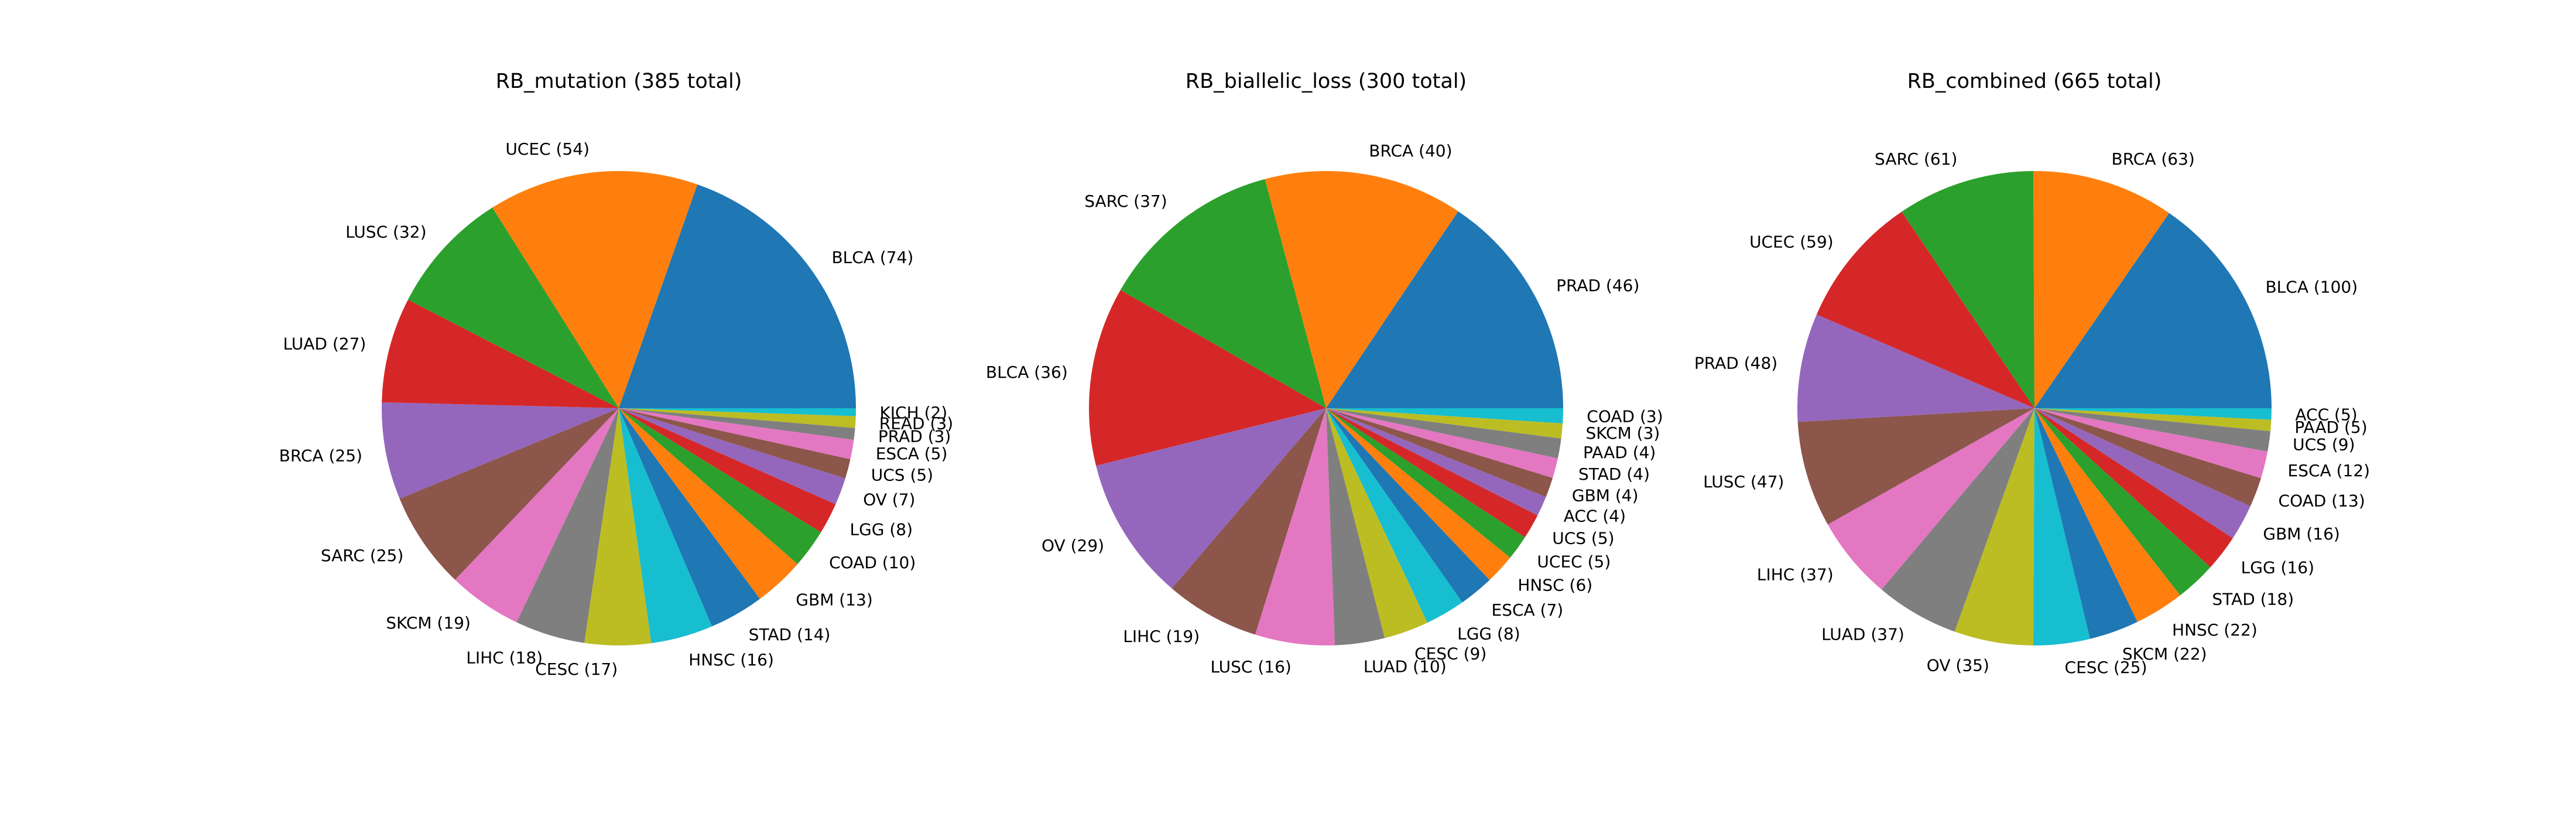 Image resolution: width=2576 pixels, height=820 pixels. I want to click on slice-label-blca: BLCA (74), so click(872, 257).